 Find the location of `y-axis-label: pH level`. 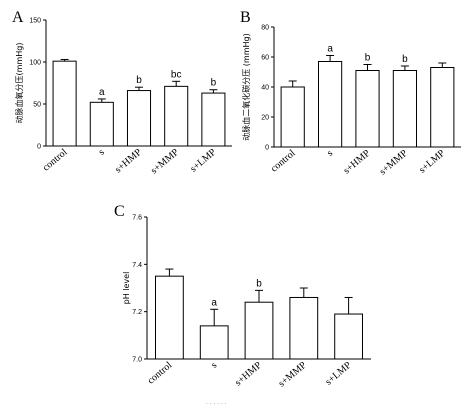

y-axis-label: pH level is located at coordinates (126, 288).